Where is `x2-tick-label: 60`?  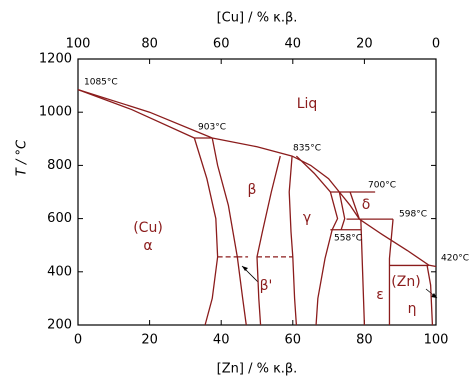 x2-tick-label: 60 is located at coordinates (221, 44).